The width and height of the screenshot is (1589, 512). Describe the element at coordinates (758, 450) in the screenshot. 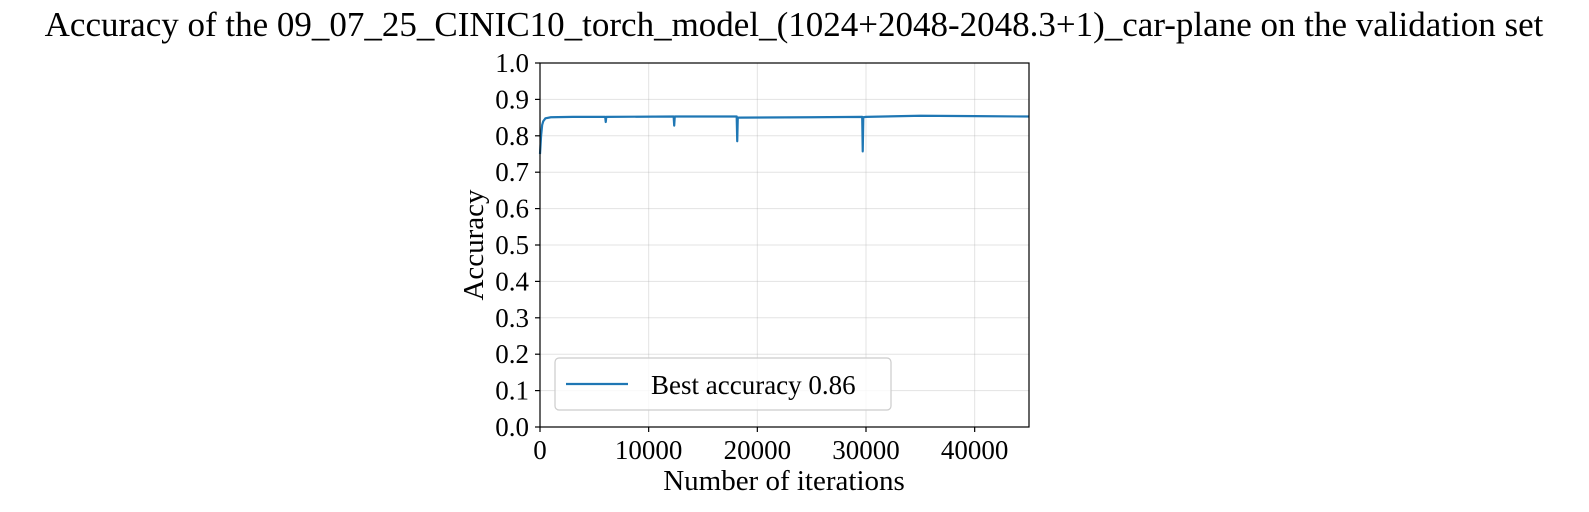

I see `x-tick-label: 20000` at that location.